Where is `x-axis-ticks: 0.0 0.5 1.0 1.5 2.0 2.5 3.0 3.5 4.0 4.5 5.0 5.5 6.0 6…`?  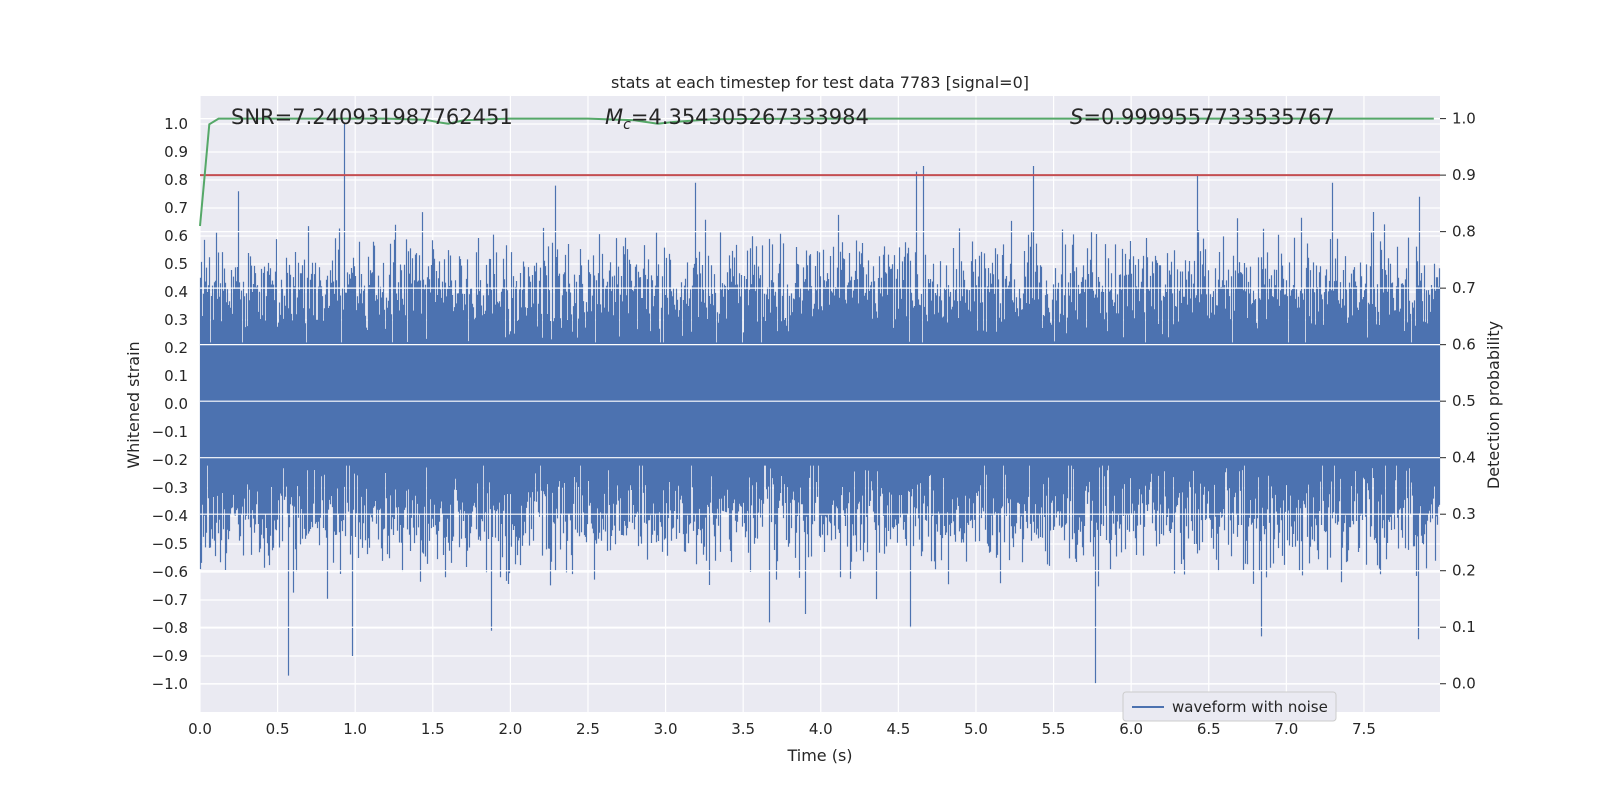 x-axis-ticks: 0.0 0.5 1.0 1.5 2.0 2.5 3.0 3.5 4.0 4.5 5.0 5.5 6.0 6… is located at coordinates (782, 729).